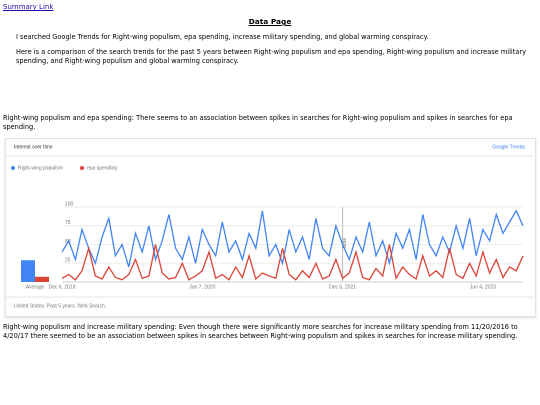  I want to click on summary-link: Summary Link, so click(28, 7).